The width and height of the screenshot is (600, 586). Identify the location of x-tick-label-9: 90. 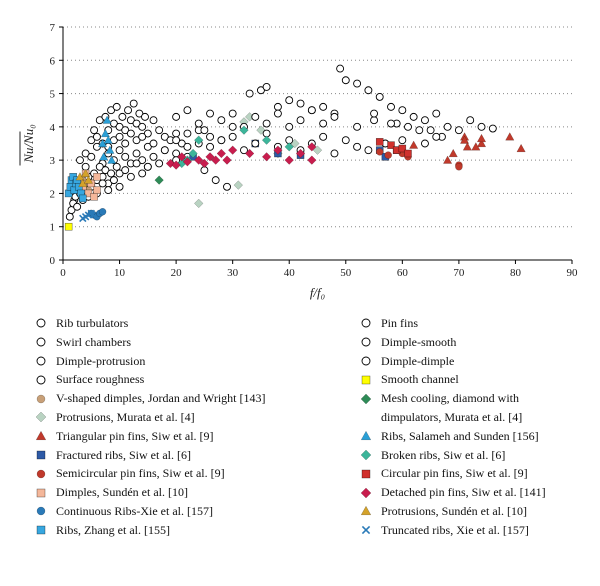
(573, 273).